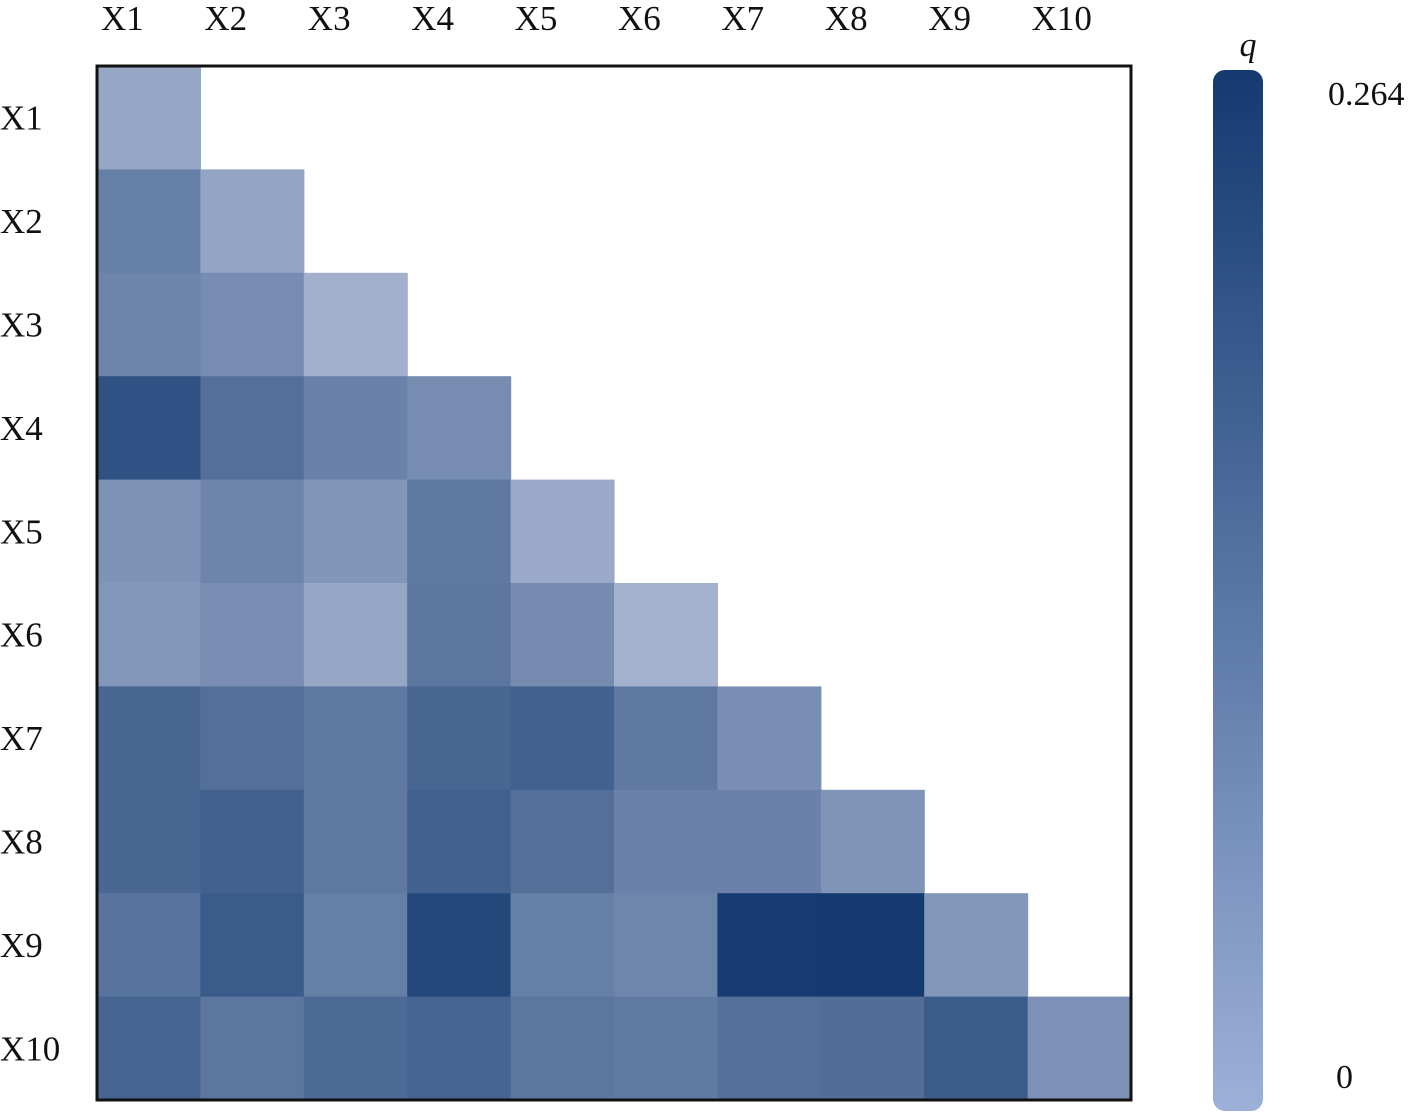 This screenshot has width=1412, height=1117. I want to click on heatmap-cell-X7-X4, so click(459, 738).